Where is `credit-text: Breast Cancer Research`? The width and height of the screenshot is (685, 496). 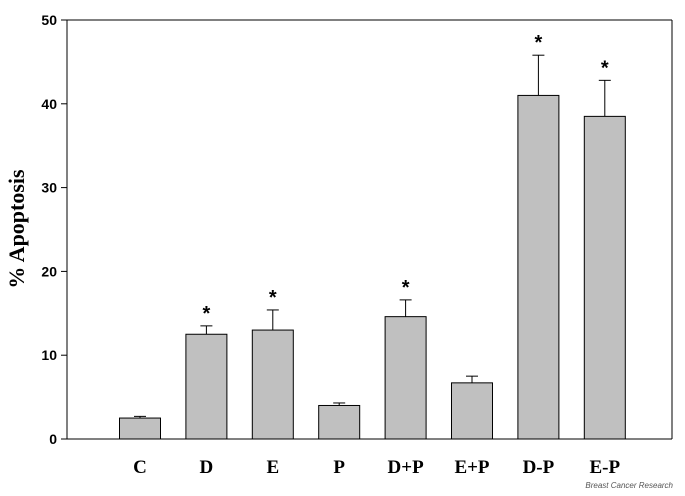
credit-text: Breast Cancer Research is located at coordinates (629, 485).